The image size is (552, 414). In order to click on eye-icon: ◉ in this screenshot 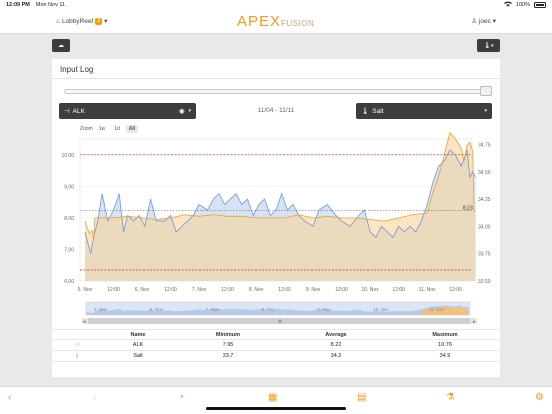, I will do `click(182, 111)`.